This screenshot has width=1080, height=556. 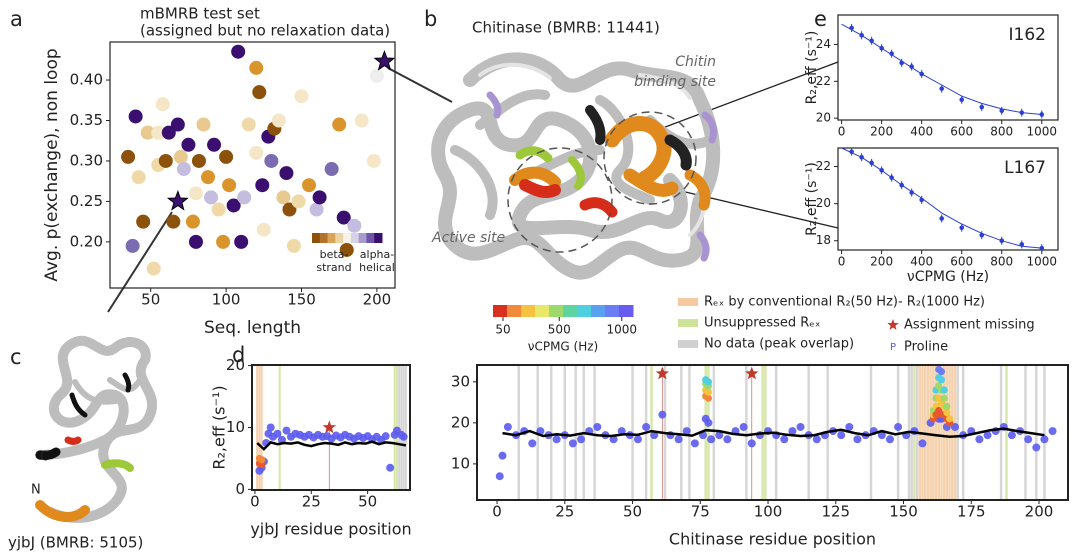 What do you see at coordinates (377, 267) in the screenshot?
I see `colorbar-label: helical` at bounding box center [377, 267].